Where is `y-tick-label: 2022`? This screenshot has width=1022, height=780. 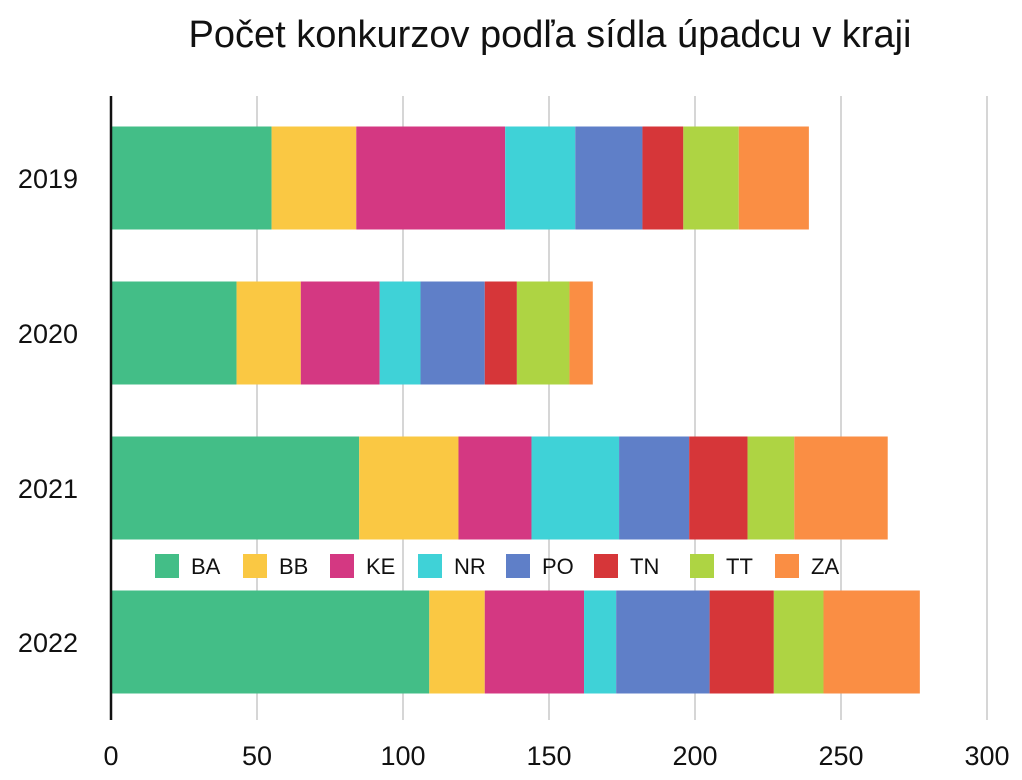
y-tick-label: 2022 is located at coordinates (48, 643).